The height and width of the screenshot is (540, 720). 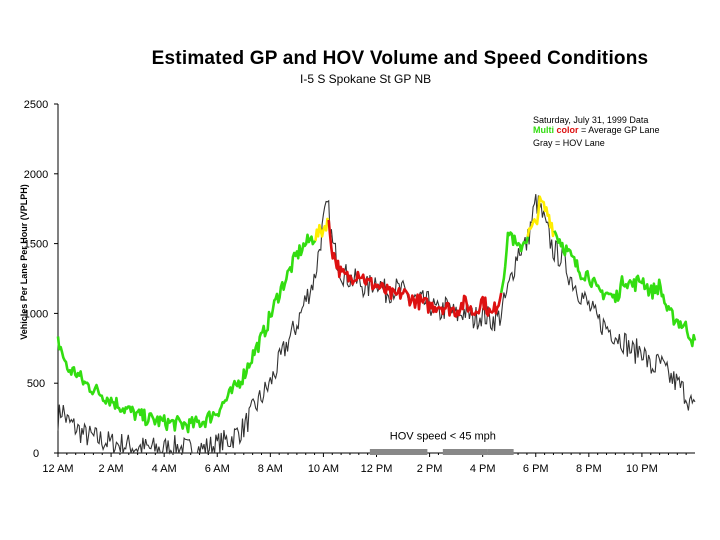 I want to click on x-tick-label: 2 AM, so click(x=111, y=469).